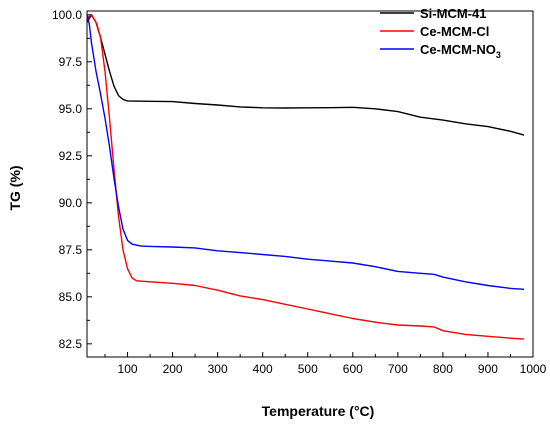 The image size is (550, 425). What do you see at coordinates (218, 369) in the screenshot?
I see `x-tick-label: 300` at bounding box center [218, 369].